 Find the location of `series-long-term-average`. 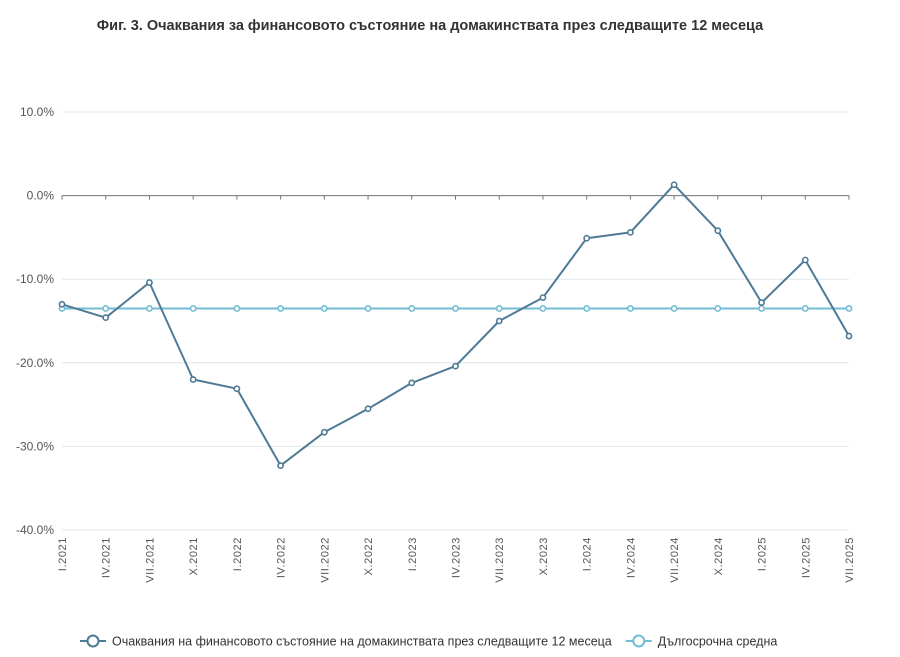

series-long-term-average is located at coordinates (455, 308).